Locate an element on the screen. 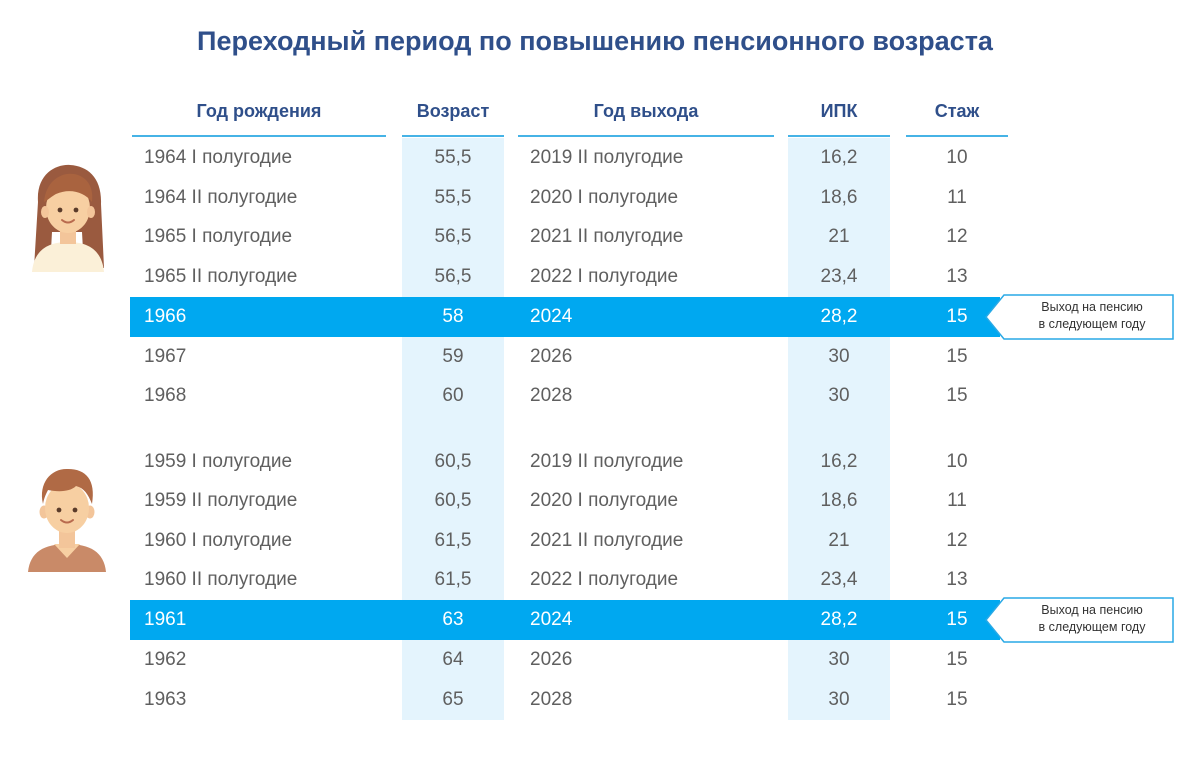 The height and width of the screenshot is (780, 1200). birth-year-cell: 1968 is located at coordinates (165, 395).